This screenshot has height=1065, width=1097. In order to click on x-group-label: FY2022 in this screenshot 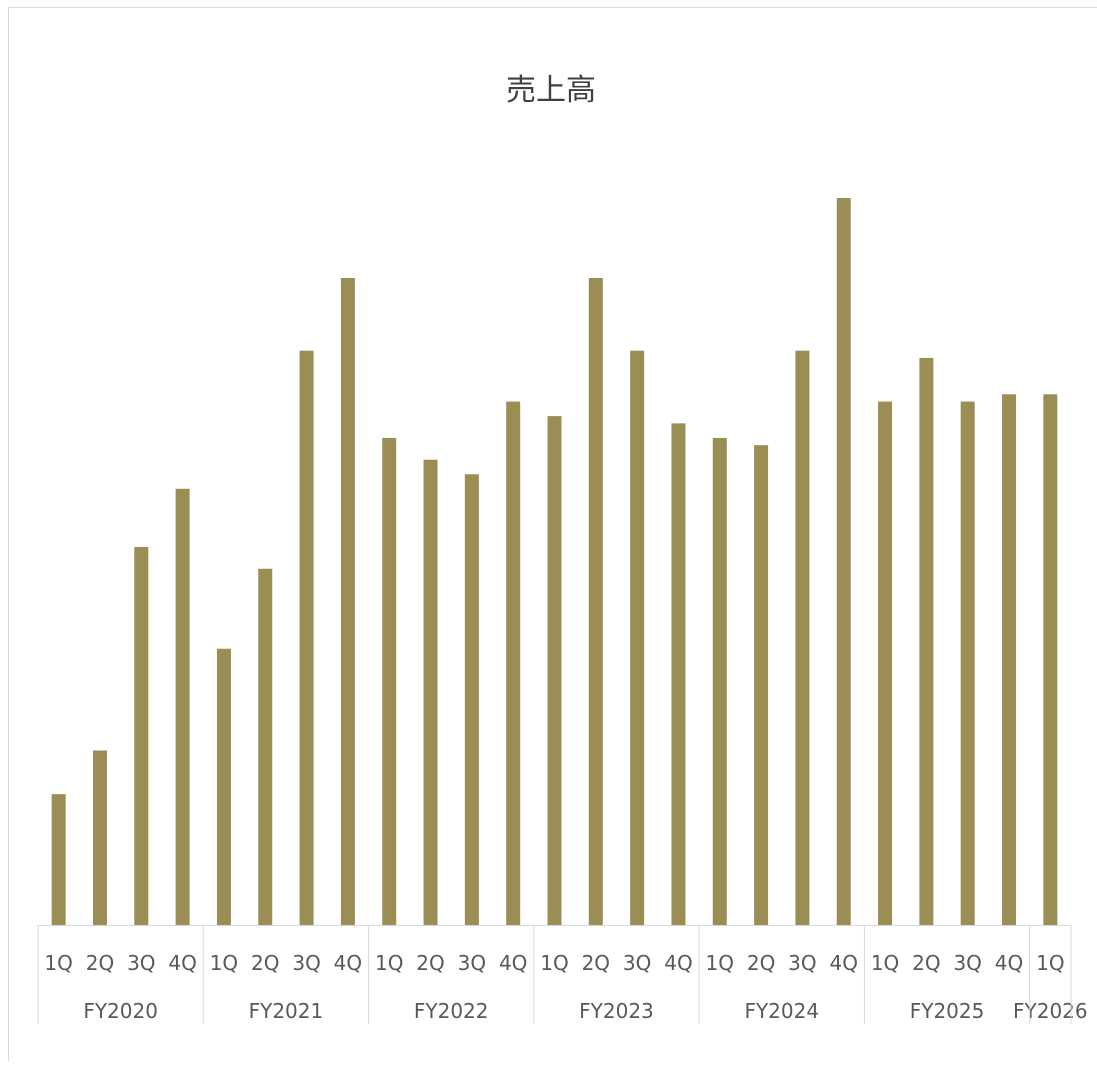, I will do `click(451, 1011)`.